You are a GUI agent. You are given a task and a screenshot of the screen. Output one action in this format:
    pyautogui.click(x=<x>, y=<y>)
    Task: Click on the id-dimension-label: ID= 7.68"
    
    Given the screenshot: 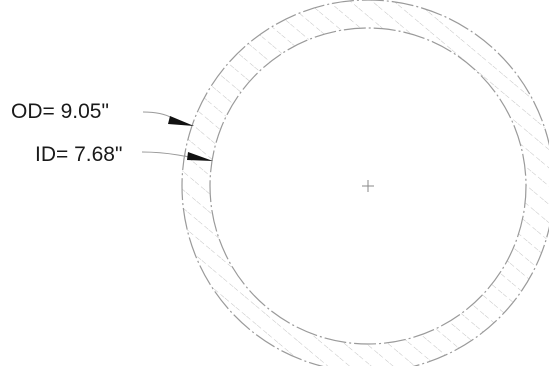 What is the action you would take?
    pyautogui.click(x=79, y=154)
    